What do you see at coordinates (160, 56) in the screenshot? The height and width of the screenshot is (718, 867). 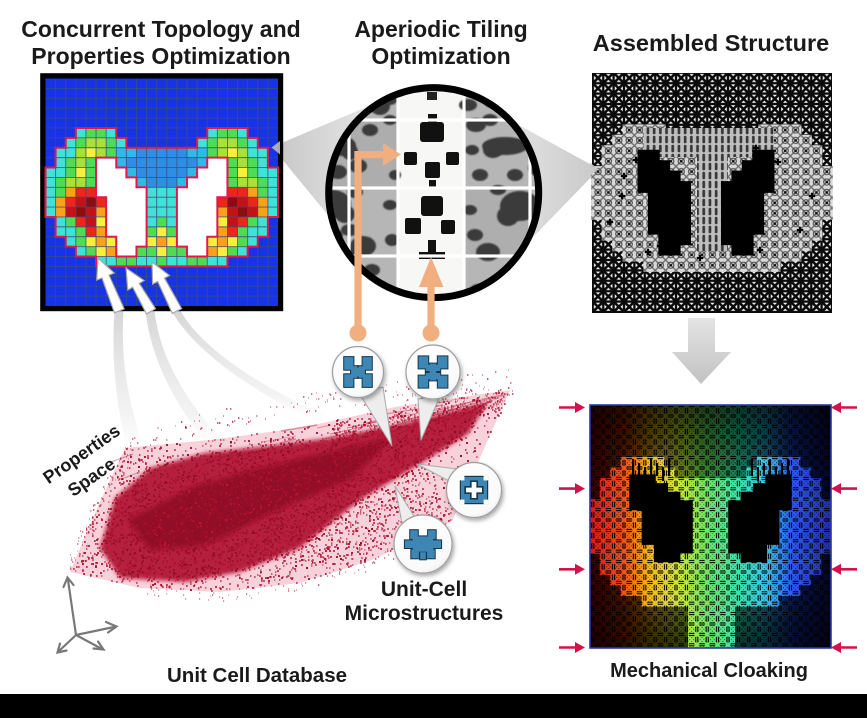 I see `svg-text: Properties Optimization` at bounding box center [160, 56].